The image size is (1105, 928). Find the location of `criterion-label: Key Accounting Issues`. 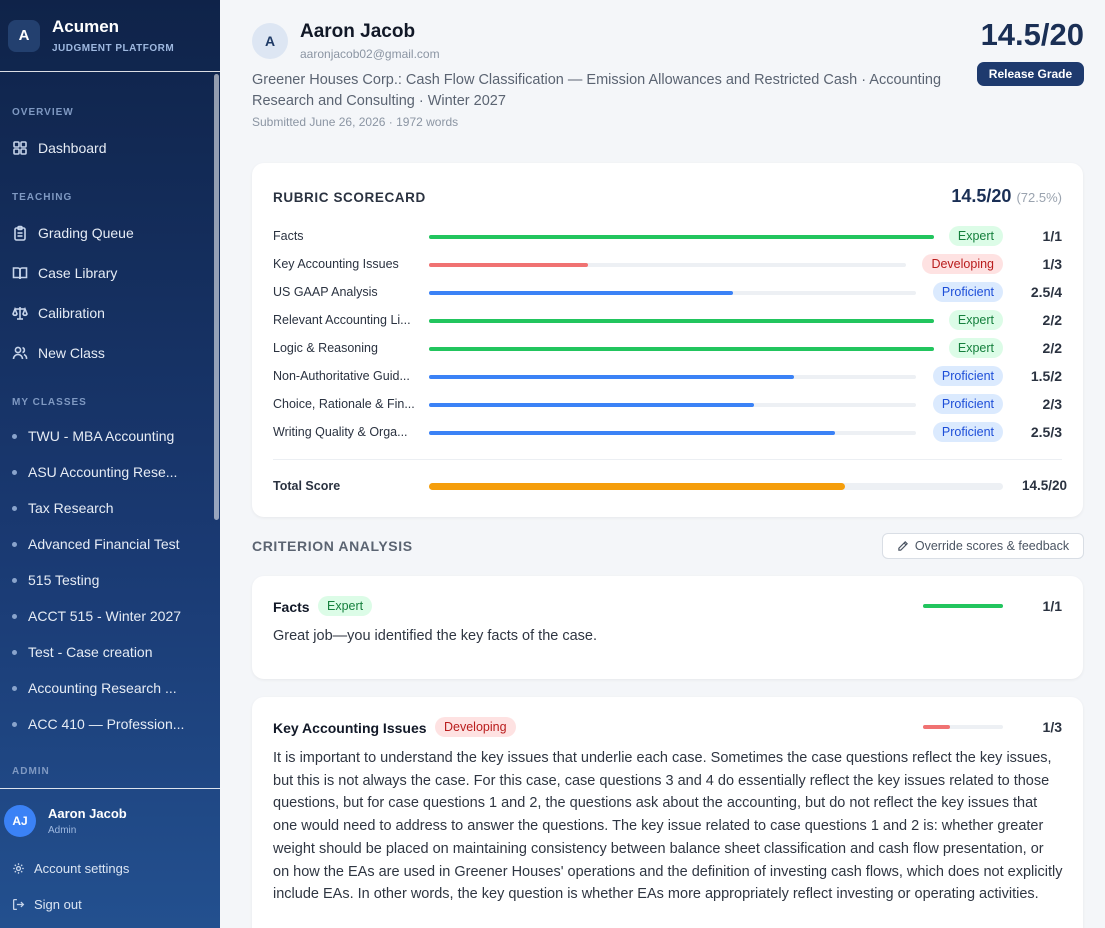

criterion-label: Key Accounting Issues is located at coordinates (336, 264).